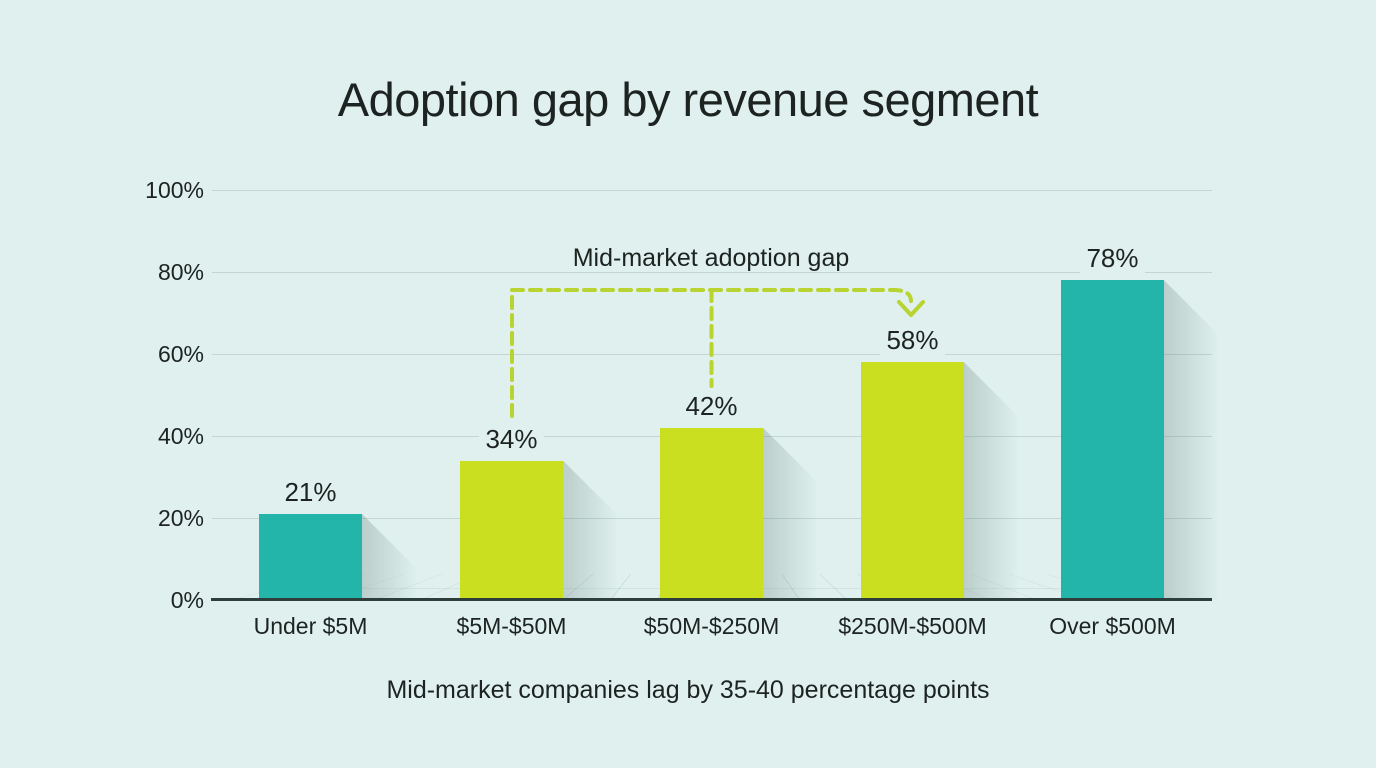 The image size is (1376, 768). What do you see at coordinates (174, 190) in the screenshot?
I see `y-tick-label-100: 100%` at bounding box center [174, 190].